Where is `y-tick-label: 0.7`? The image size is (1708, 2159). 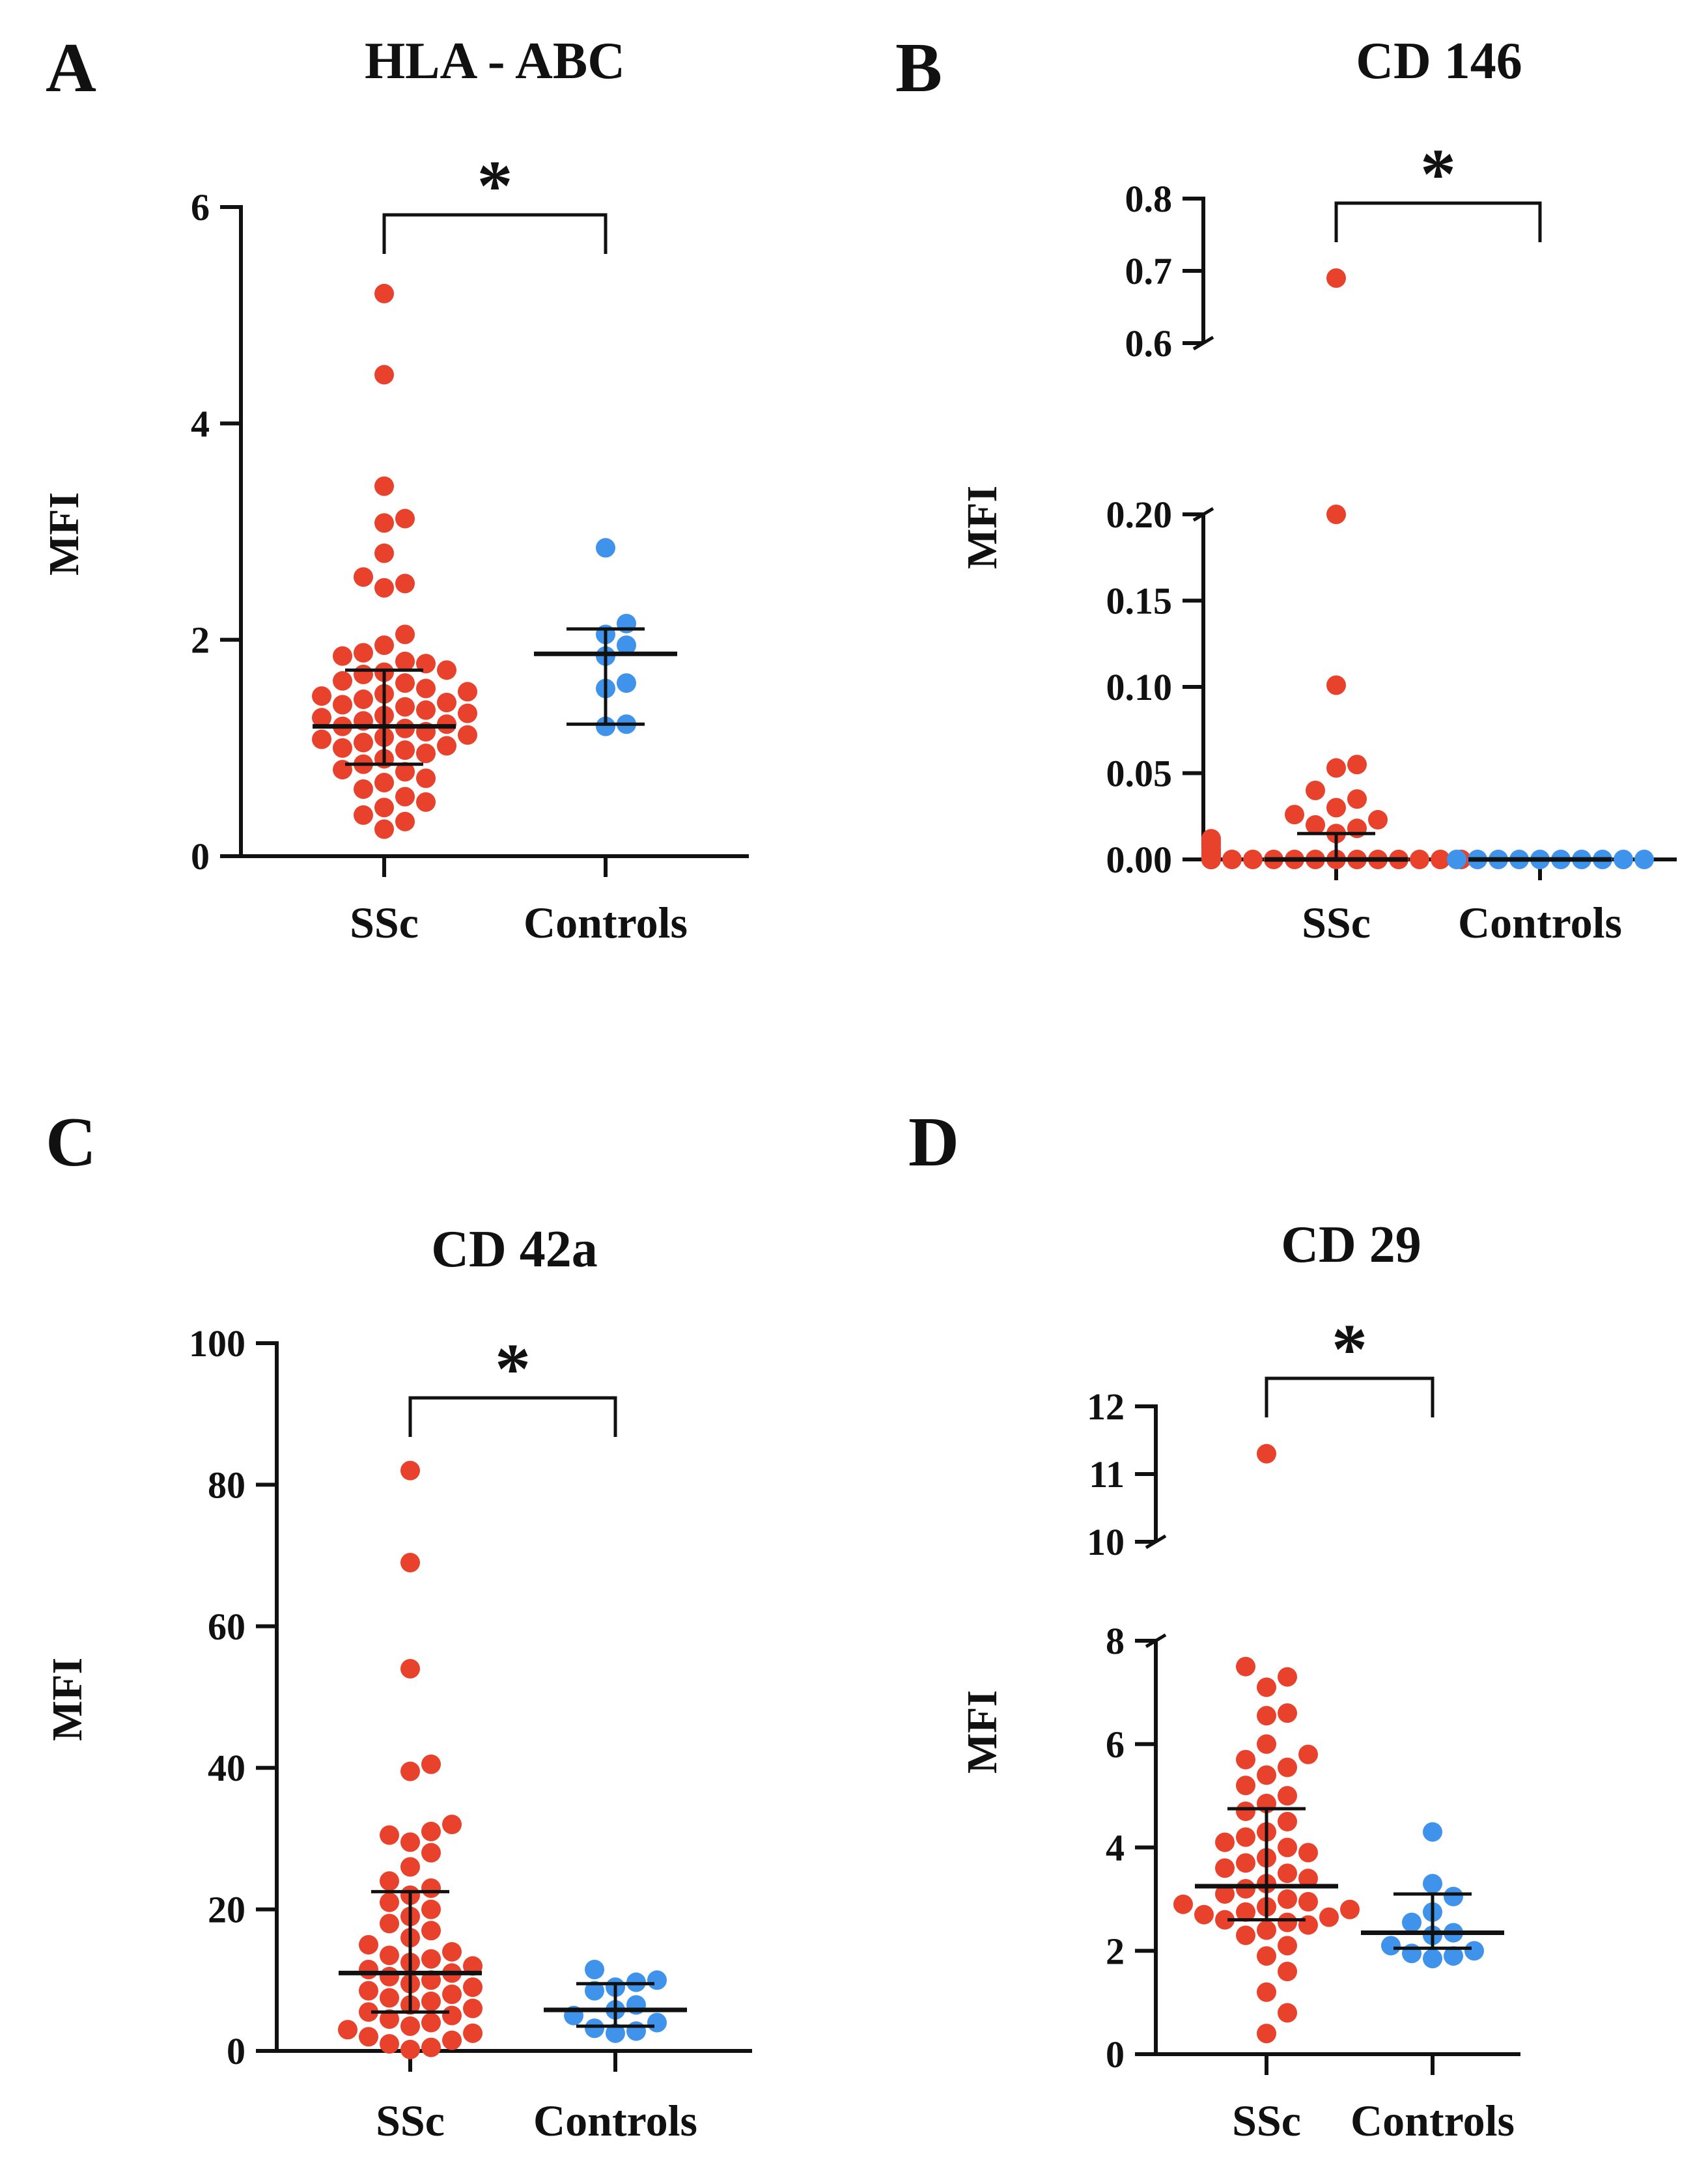 y-tick-label: 0.7 is located at coordinates (1149, 271).